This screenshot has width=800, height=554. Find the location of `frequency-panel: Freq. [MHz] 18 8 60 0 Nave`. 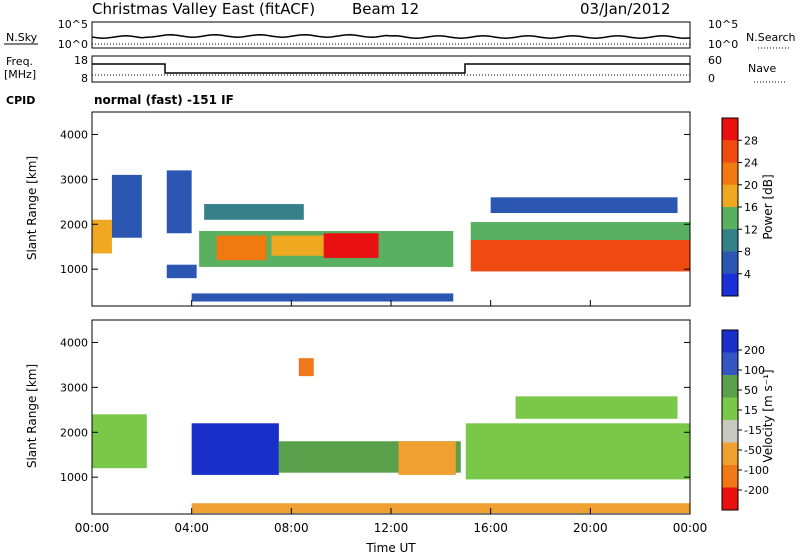

frequency-panel: Freq. [MHz] 18 8 60 0 Nave is located at coordinates (395, 69).